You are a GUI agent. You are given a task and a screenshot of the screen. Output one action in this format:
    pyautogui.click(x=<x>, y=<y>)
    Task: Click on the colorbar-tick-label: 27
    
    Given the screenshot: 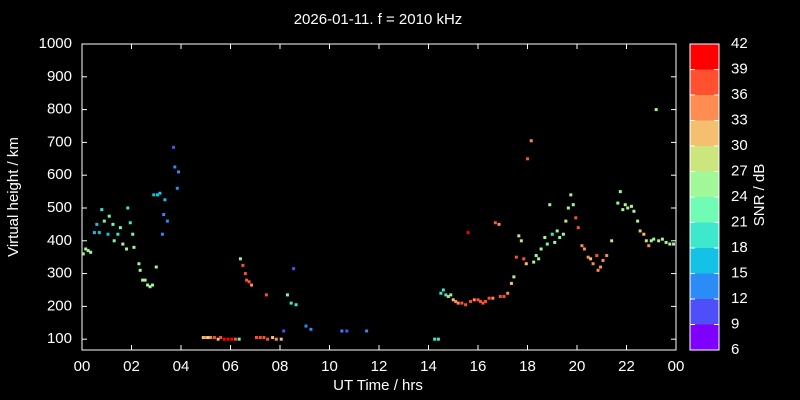 What is the action you would take?
    pyautogui.click(x=739, y=170)
    